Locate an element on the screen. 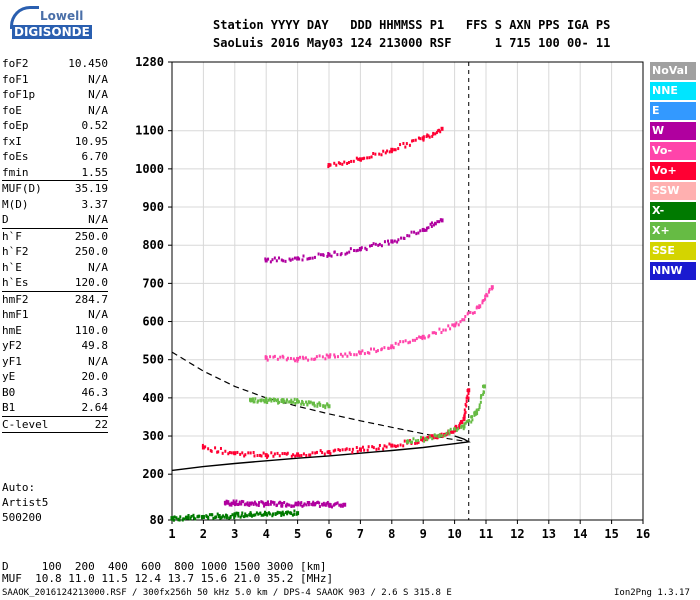 The width and height of the screenshot is (700, 600). param-name: hmE is located at coordinates (12, 330).